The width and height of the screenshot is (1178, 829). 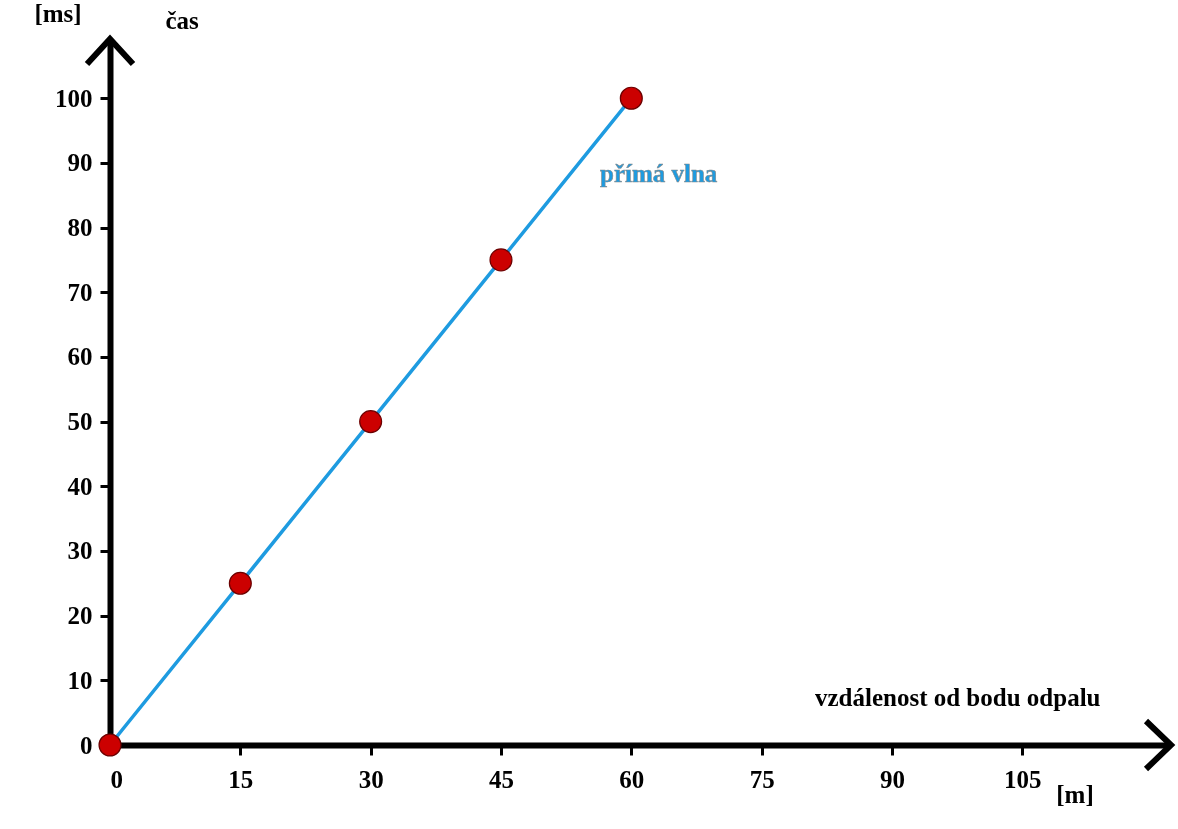 I want to click on y-tick-label: 40, so click(x=80, y=486).